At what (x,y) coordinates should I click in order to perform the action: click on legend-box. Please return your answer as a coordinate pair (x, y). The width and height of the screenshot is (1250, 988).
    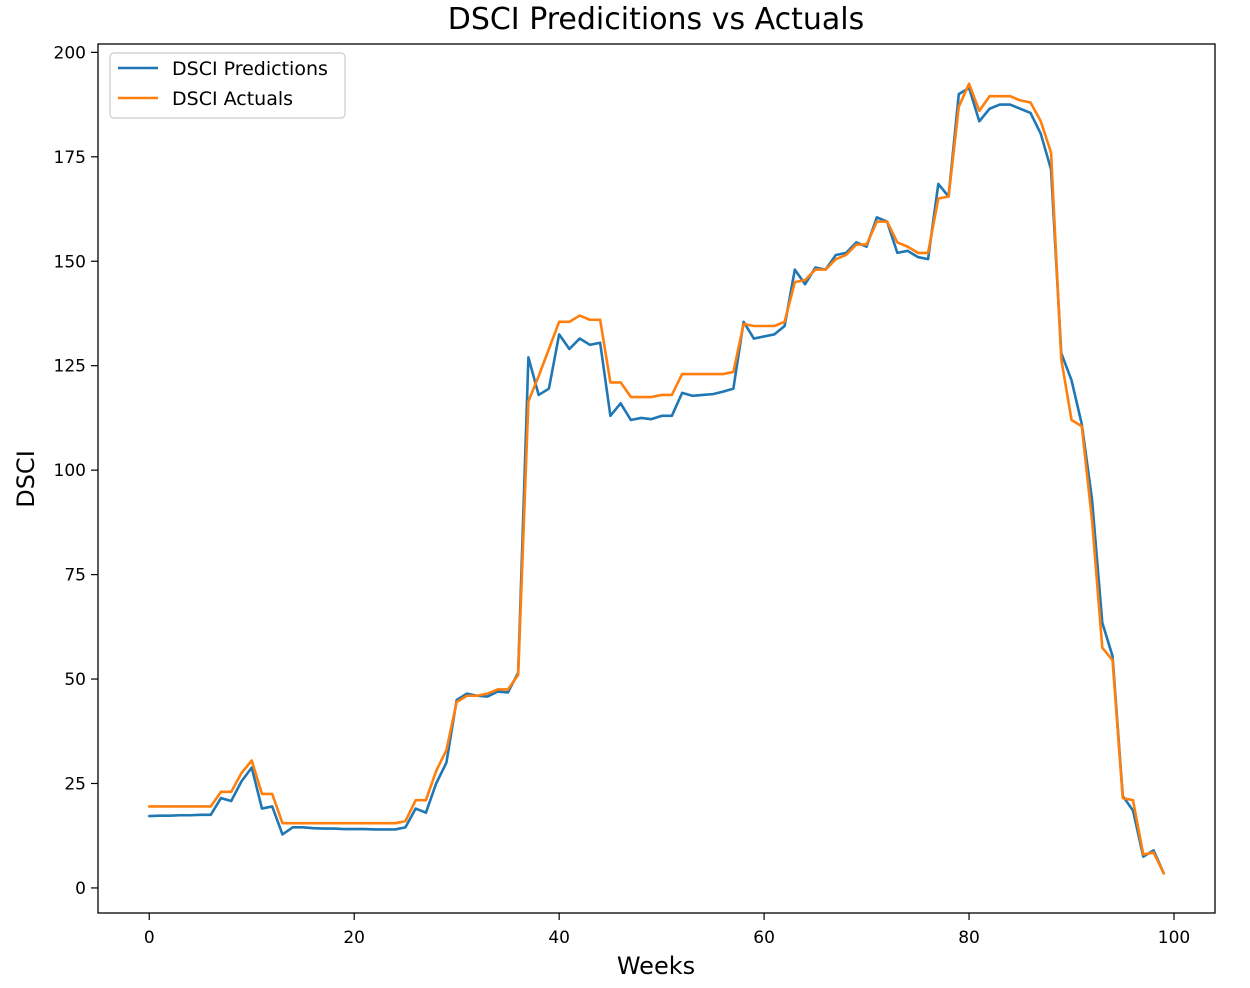
    Looking at the image, I should click on (227, 85).